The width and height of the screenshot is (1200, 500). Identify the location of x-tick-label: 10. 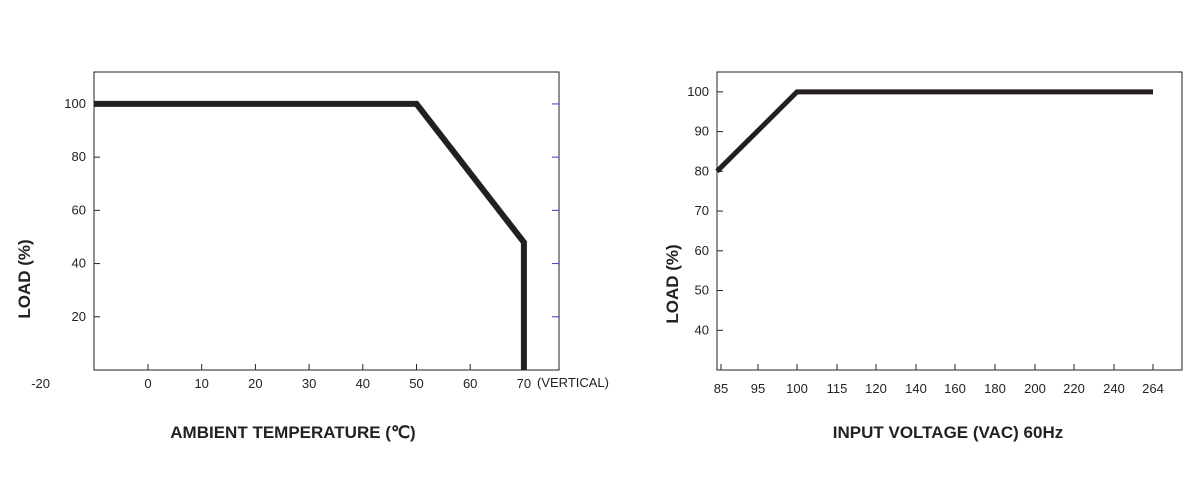
(201, 383).